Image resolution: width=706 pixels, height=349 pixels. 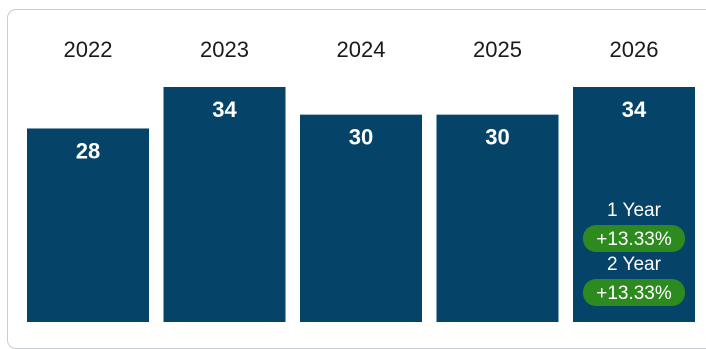 I want to click on tick-label-2022: 2022, so click(x=88, y=49).